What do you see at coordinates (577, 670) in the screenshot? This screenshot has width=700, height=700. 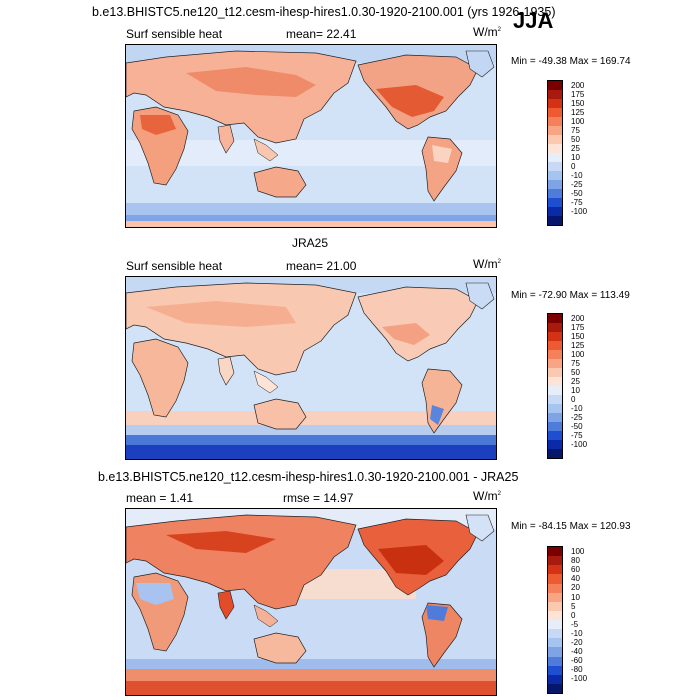 I see `colorbar-tick-label: -80` at bounding box center [577, 670].